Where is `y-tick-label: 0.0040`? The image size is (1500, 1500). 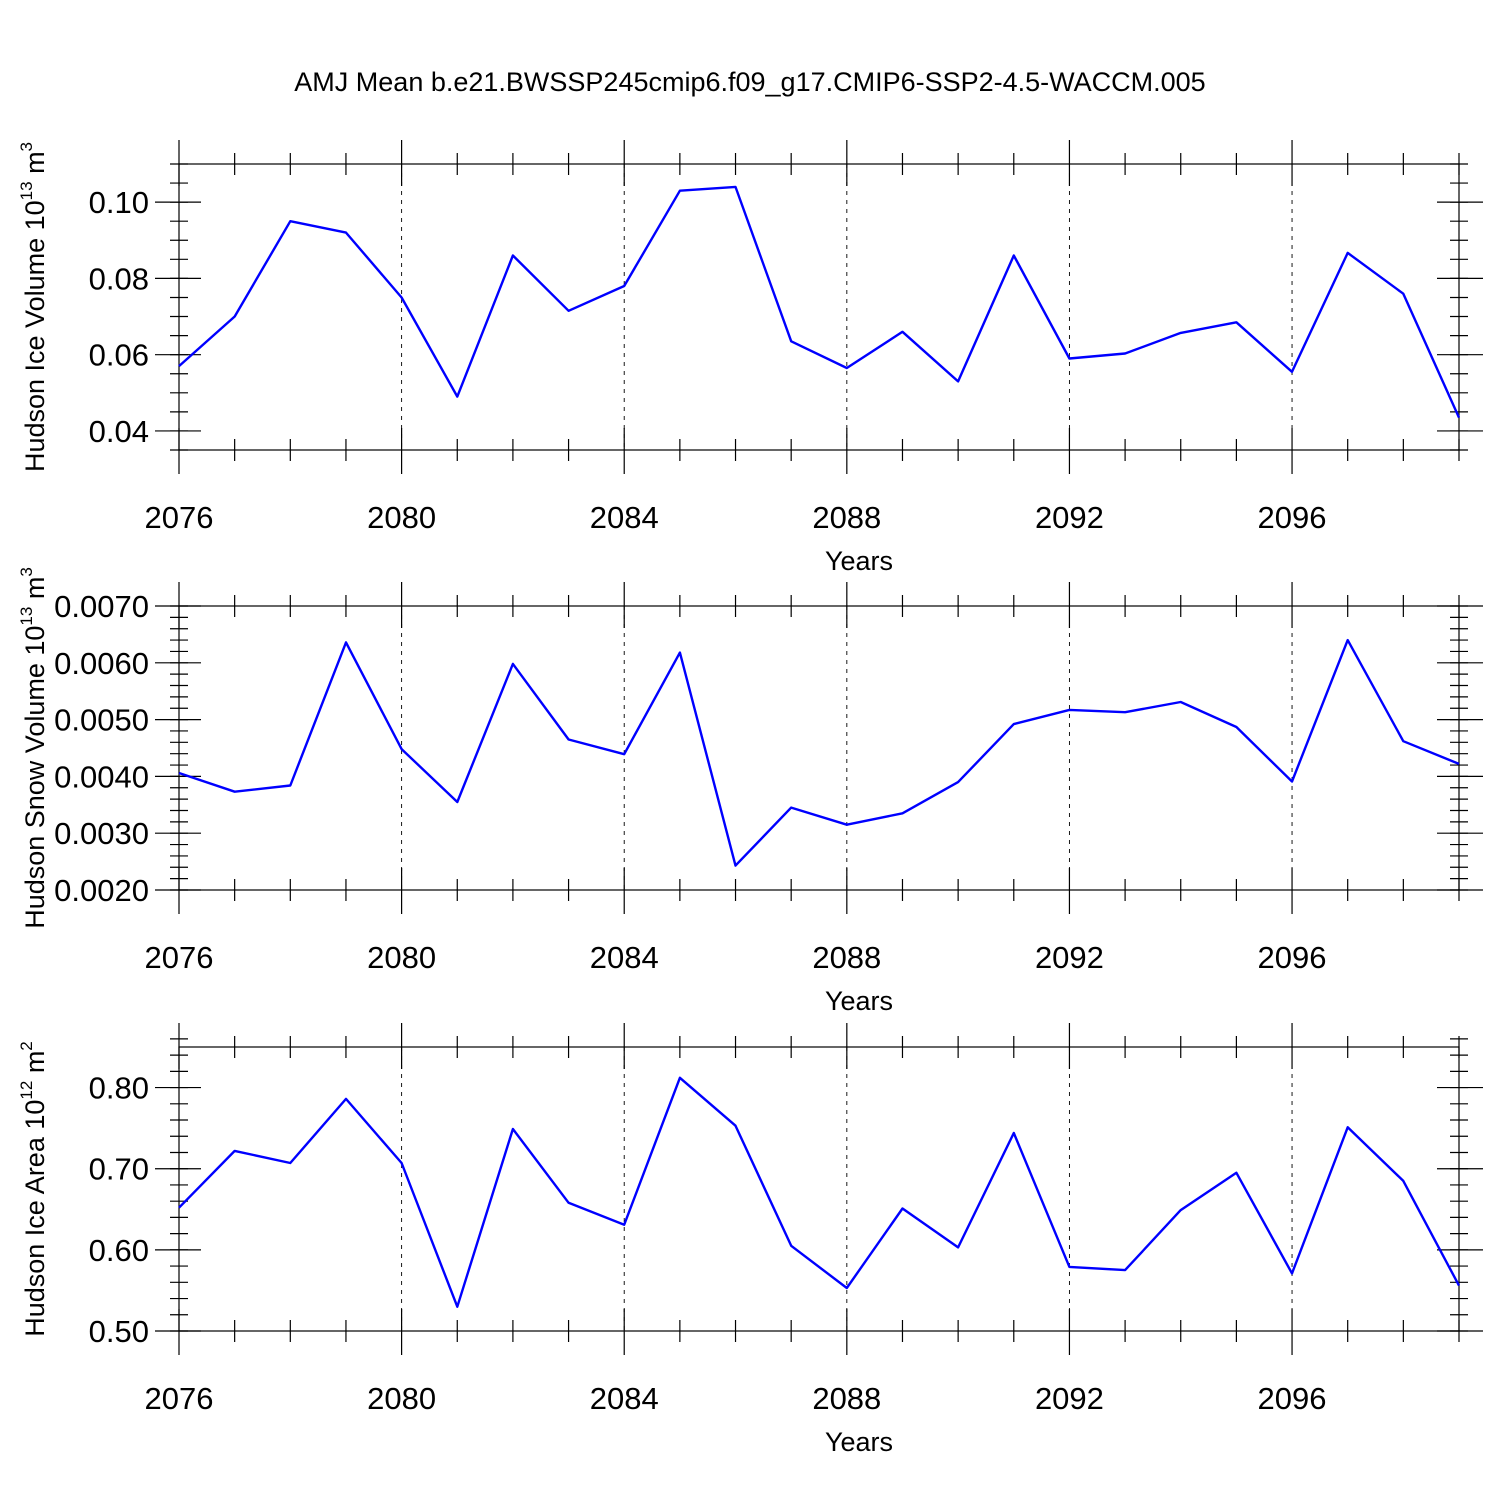 y-tick-label: 0.0040 is located at coordinates (101, 776).